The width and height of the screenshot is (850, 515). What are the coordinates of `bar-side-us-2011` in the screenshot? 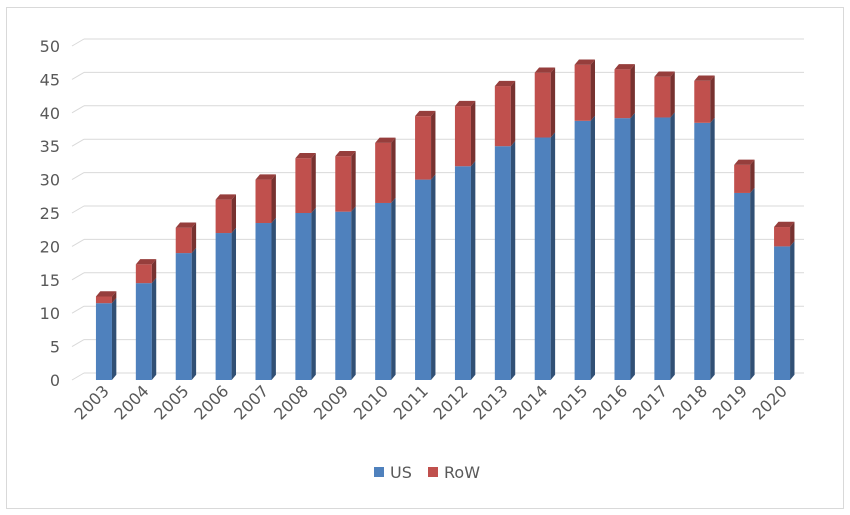 It's located at (433, 277).